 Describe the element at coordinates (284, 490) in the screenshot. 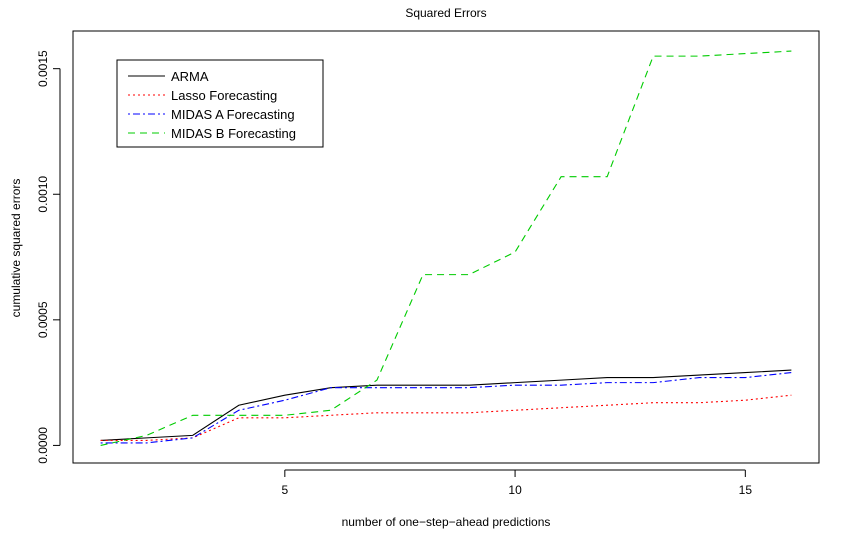

I see `x-tick-label: 5` at that location.